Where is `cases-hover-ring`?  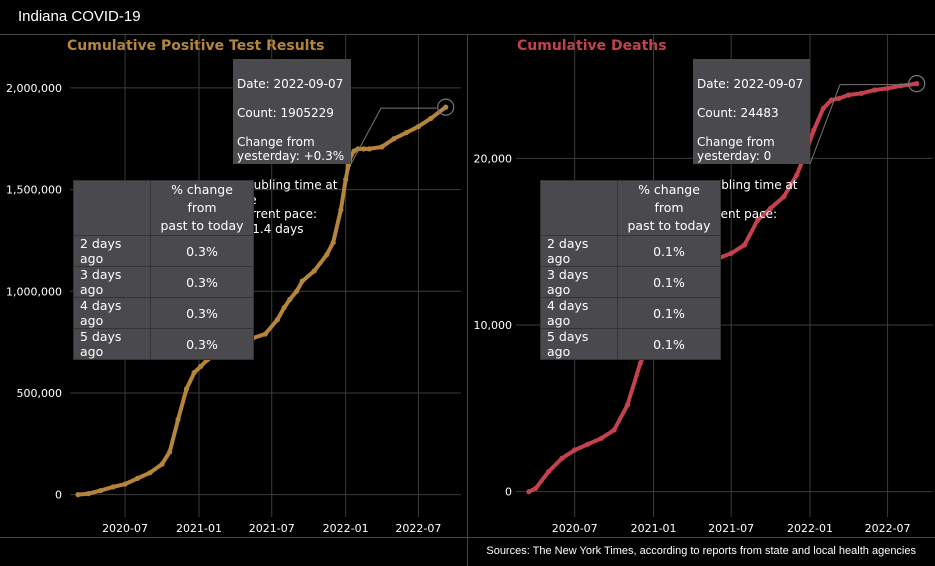 cases-hover-ring is located at coordinates (446, 107).